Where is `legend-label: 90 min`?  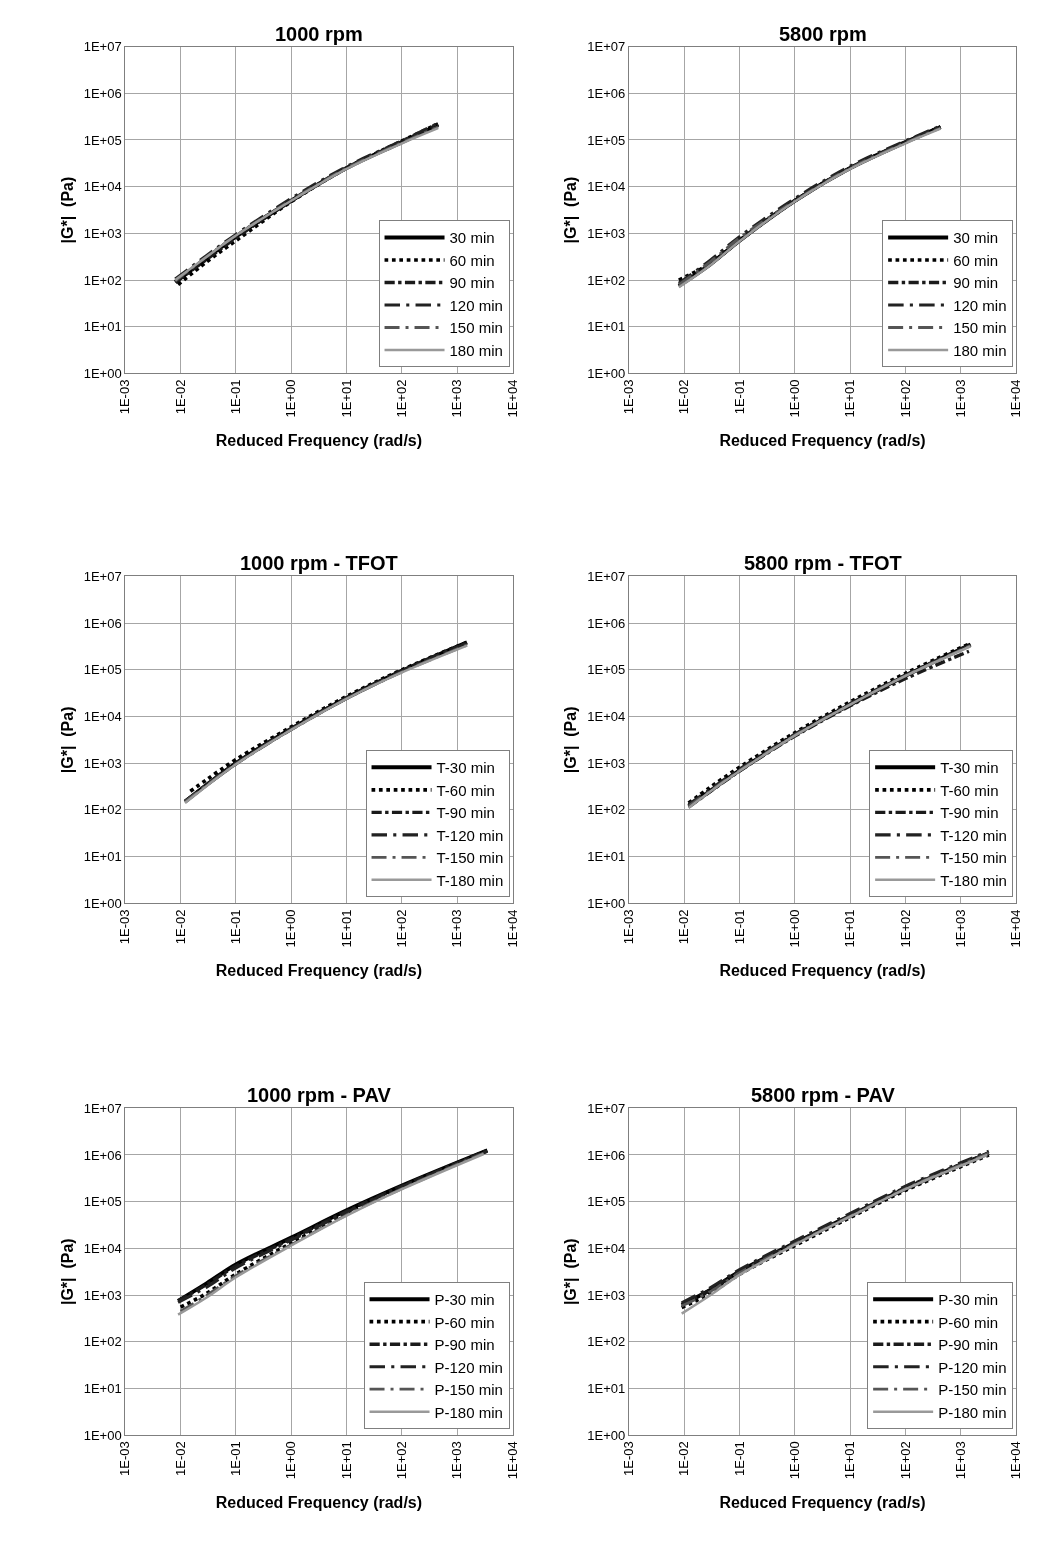
legend-label: 90 min is located at coordinates (472, 283).